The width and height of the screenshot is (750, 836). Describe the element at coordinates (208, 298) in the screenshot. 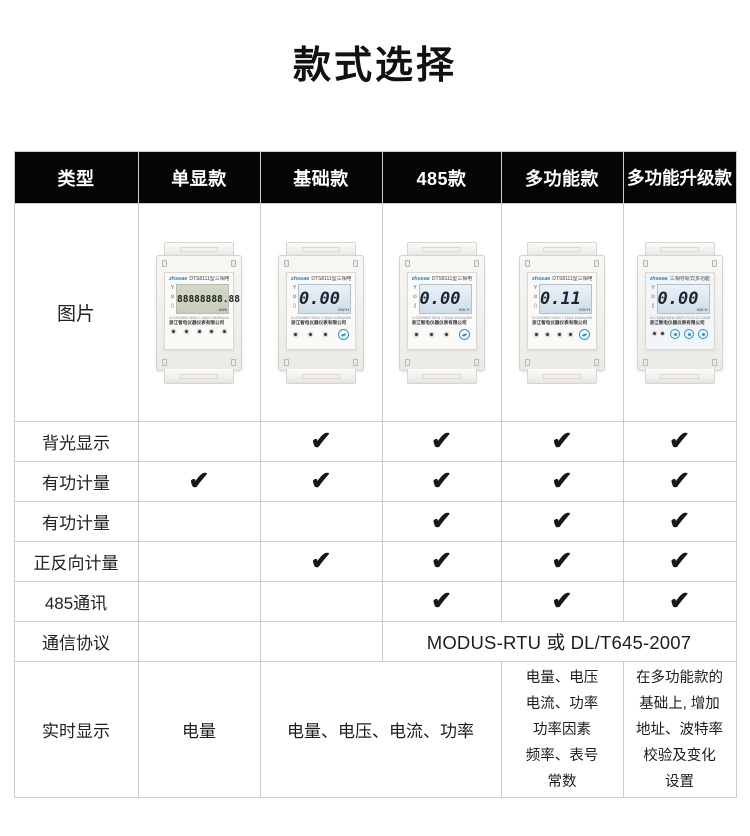

I see `lcd-screen: 88888888.88 kWh` at that location.